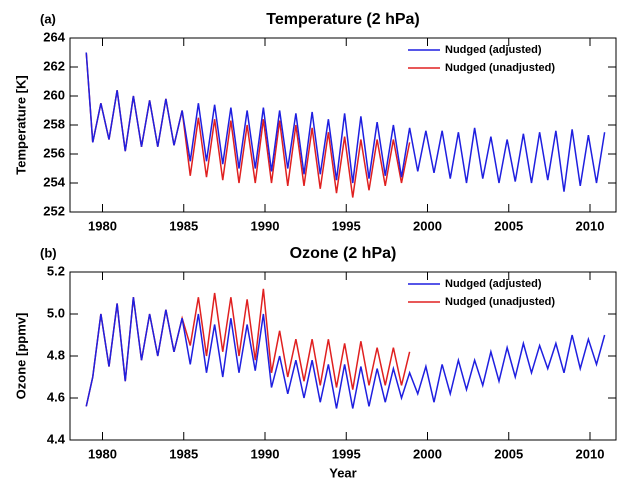 The height and width of the screenshot is (481, 625). I want to click on y-tick-label: 4.8, so click(56, 354).